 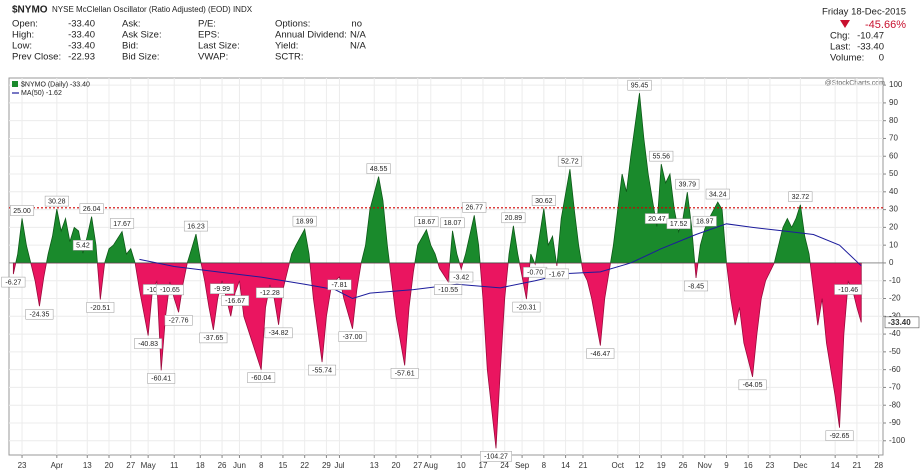 I want to click on data-label: -104.27, so click(x=496, y=457).